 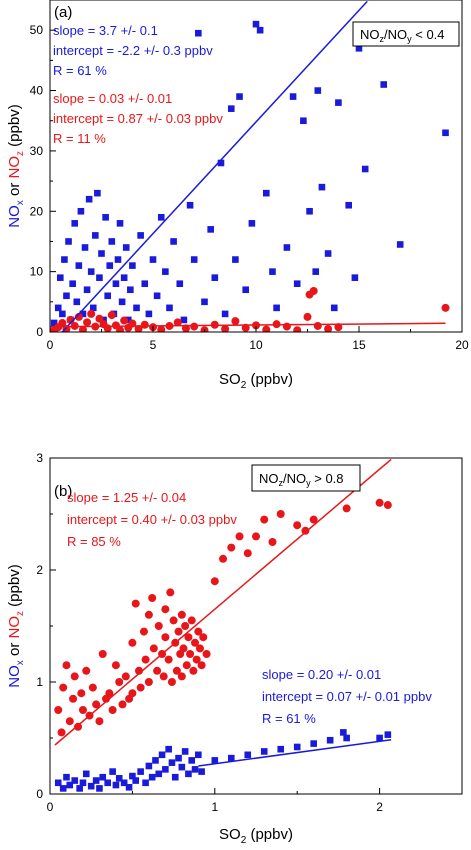 I want to click on panel-a-y-tick-label: 50, so click(x=37, y=30).